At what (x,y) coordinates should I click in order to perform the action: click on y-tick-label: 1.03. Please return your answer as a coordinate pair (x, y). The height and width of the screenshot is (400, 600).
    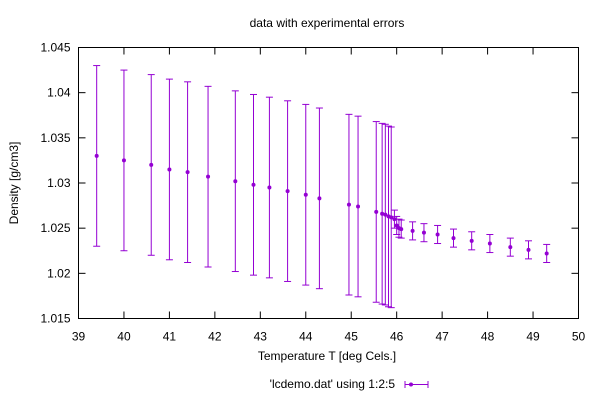
    Looking at the image, I should click on (59, 183).